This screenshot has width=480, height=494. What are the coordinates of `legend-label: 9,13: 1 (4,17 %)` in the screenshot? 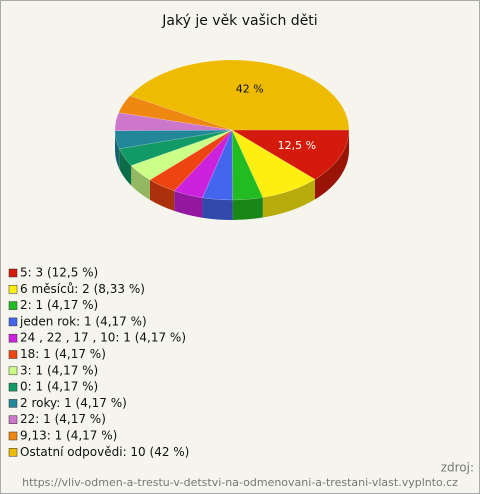 It's located at (68, 436).